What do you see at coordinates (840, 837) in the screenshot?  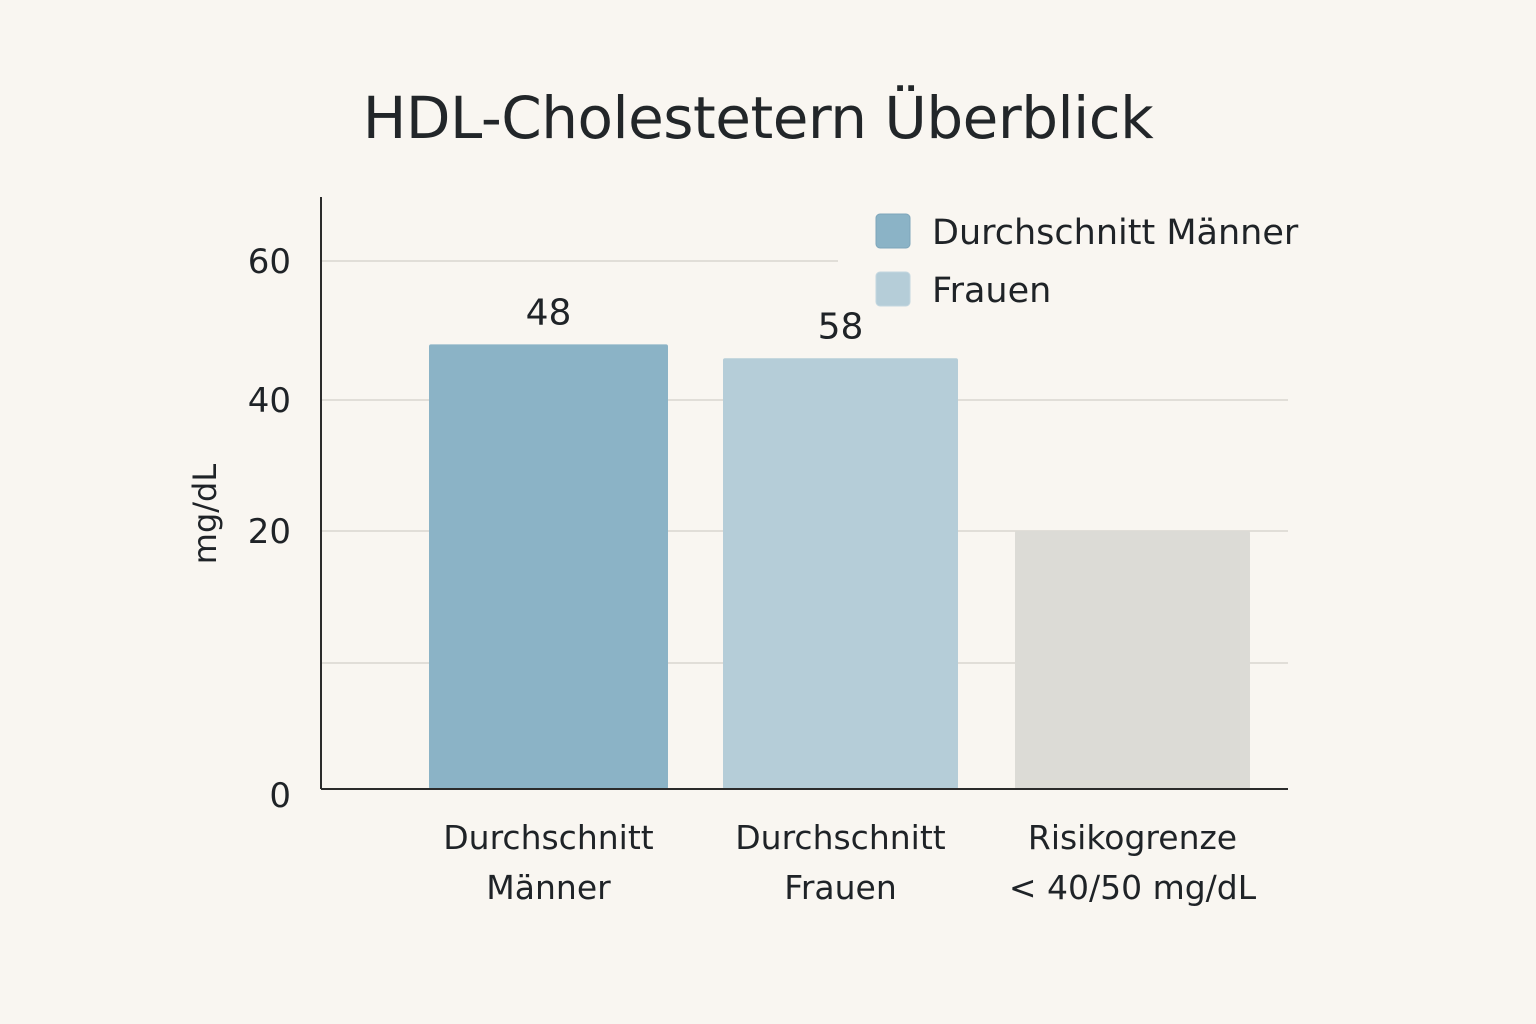 I see `x-tick-label-2-1: Durchschnitt` at bounding box center [840, 837].